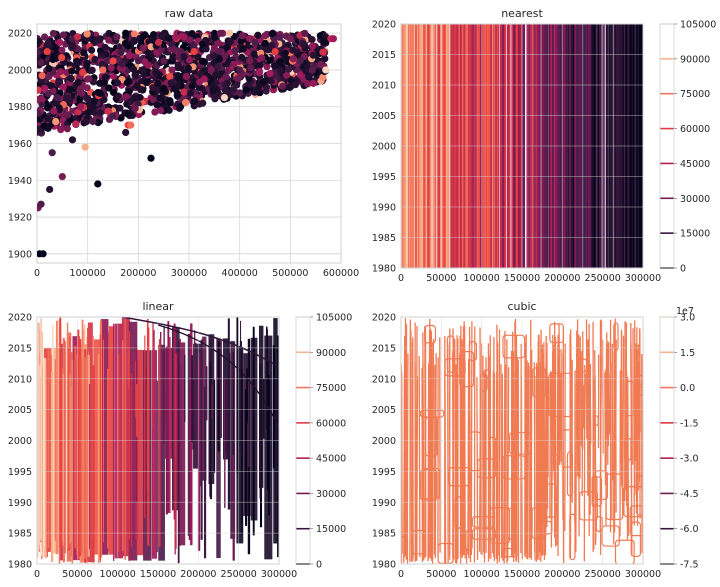 Image resolution: width=720 pixels, height=587 pixels. I want to click on nearest-title: nearest, so click(522, 13).